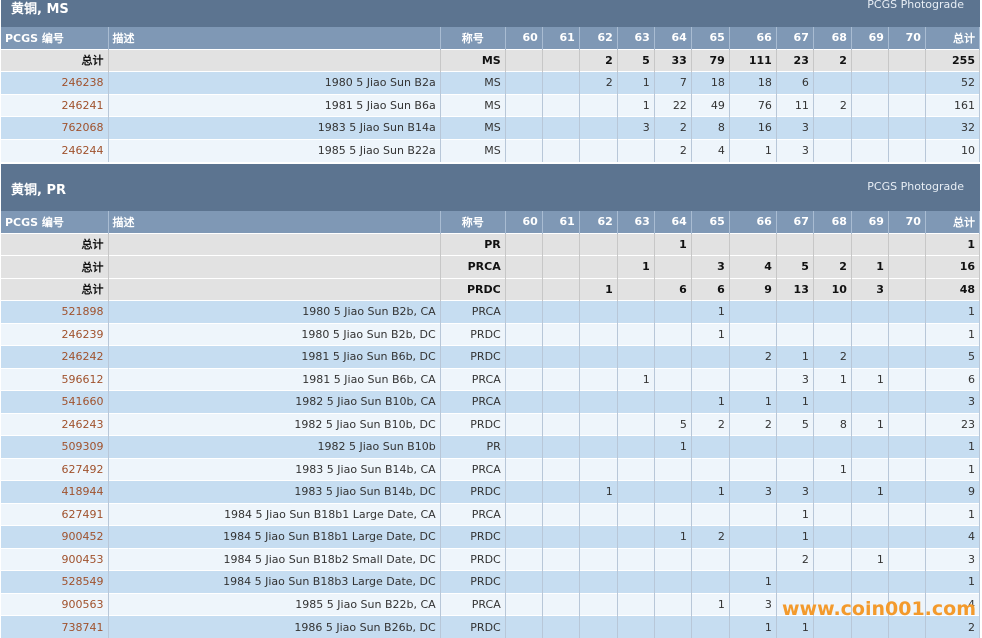 The height and width of the screenshot is (638, 982). What do you see at coordinates (491, 604) in the screenshot?
I see `table-row: 900563 1985 5 Jiao Sun B22b, CA PRCA 1 3 4` at bounding box center [491, 604].